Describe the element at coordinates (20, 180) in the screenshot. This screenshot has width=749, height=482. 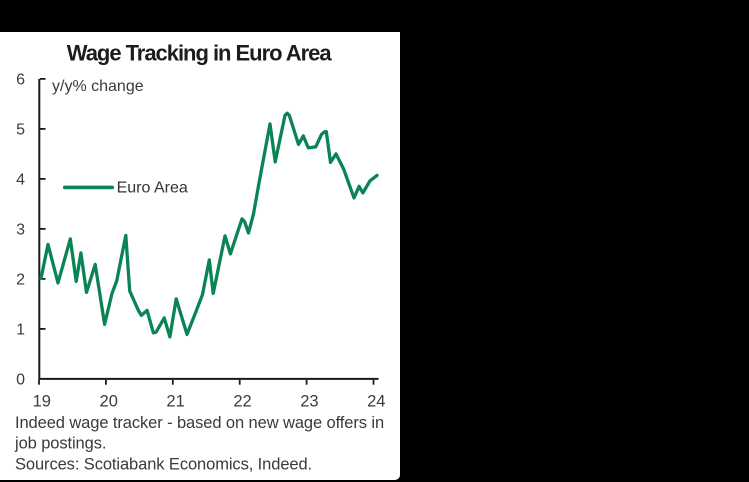
I see `svg-text: 4` at that location.